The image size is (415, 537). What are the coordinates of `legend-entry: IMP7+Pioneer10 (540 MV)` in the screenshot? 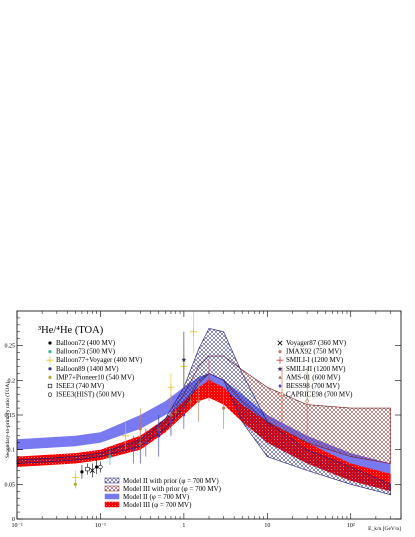 It's located at (91, 377).